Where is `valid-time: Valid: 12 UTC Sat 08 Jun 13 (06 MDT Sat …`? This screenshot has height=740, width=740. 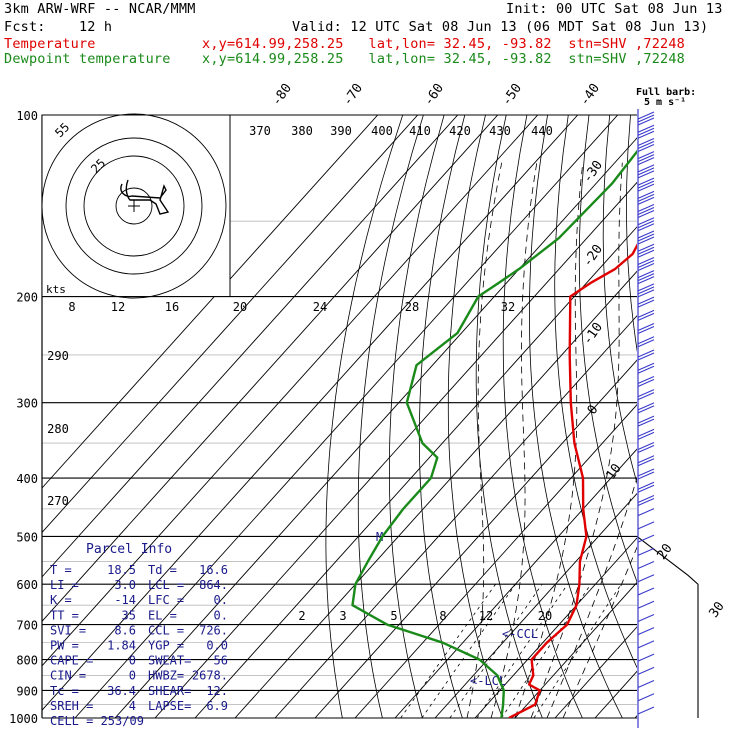 valid-time: Valid: 12 UTC Sat 08 Jun 13 (06 MDT Sat … is located at coordinates (500, 27).